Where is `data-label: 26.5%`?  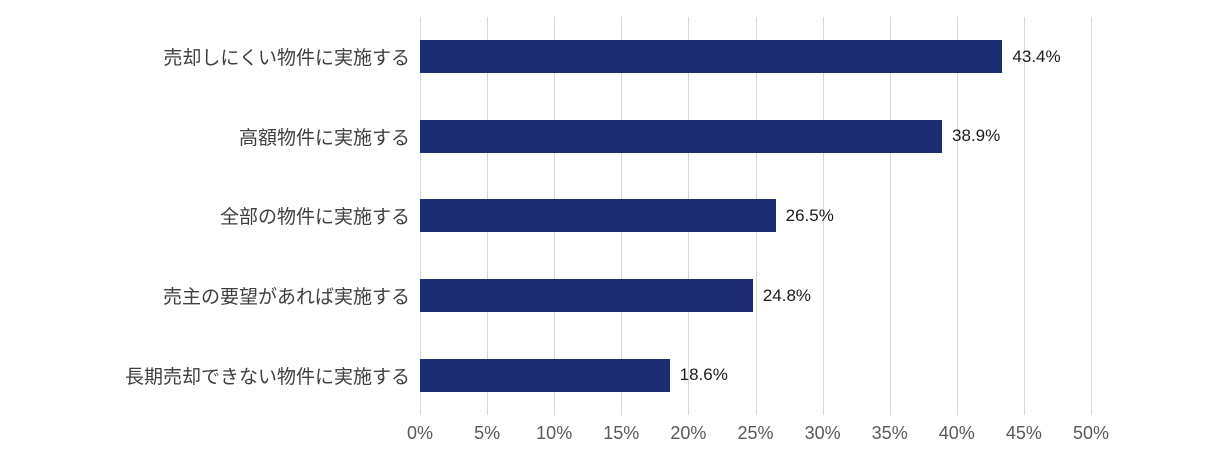 data-label: 26.5% is located at coordinates (809, 215).